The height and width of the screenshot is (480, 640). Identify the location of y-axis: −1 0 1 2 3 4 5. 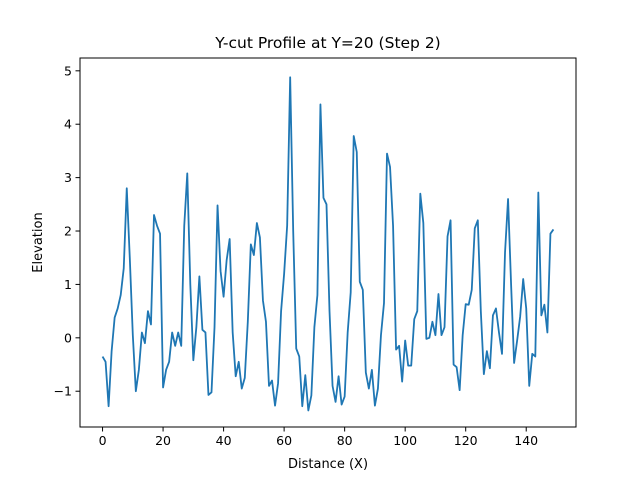
(67, 231).